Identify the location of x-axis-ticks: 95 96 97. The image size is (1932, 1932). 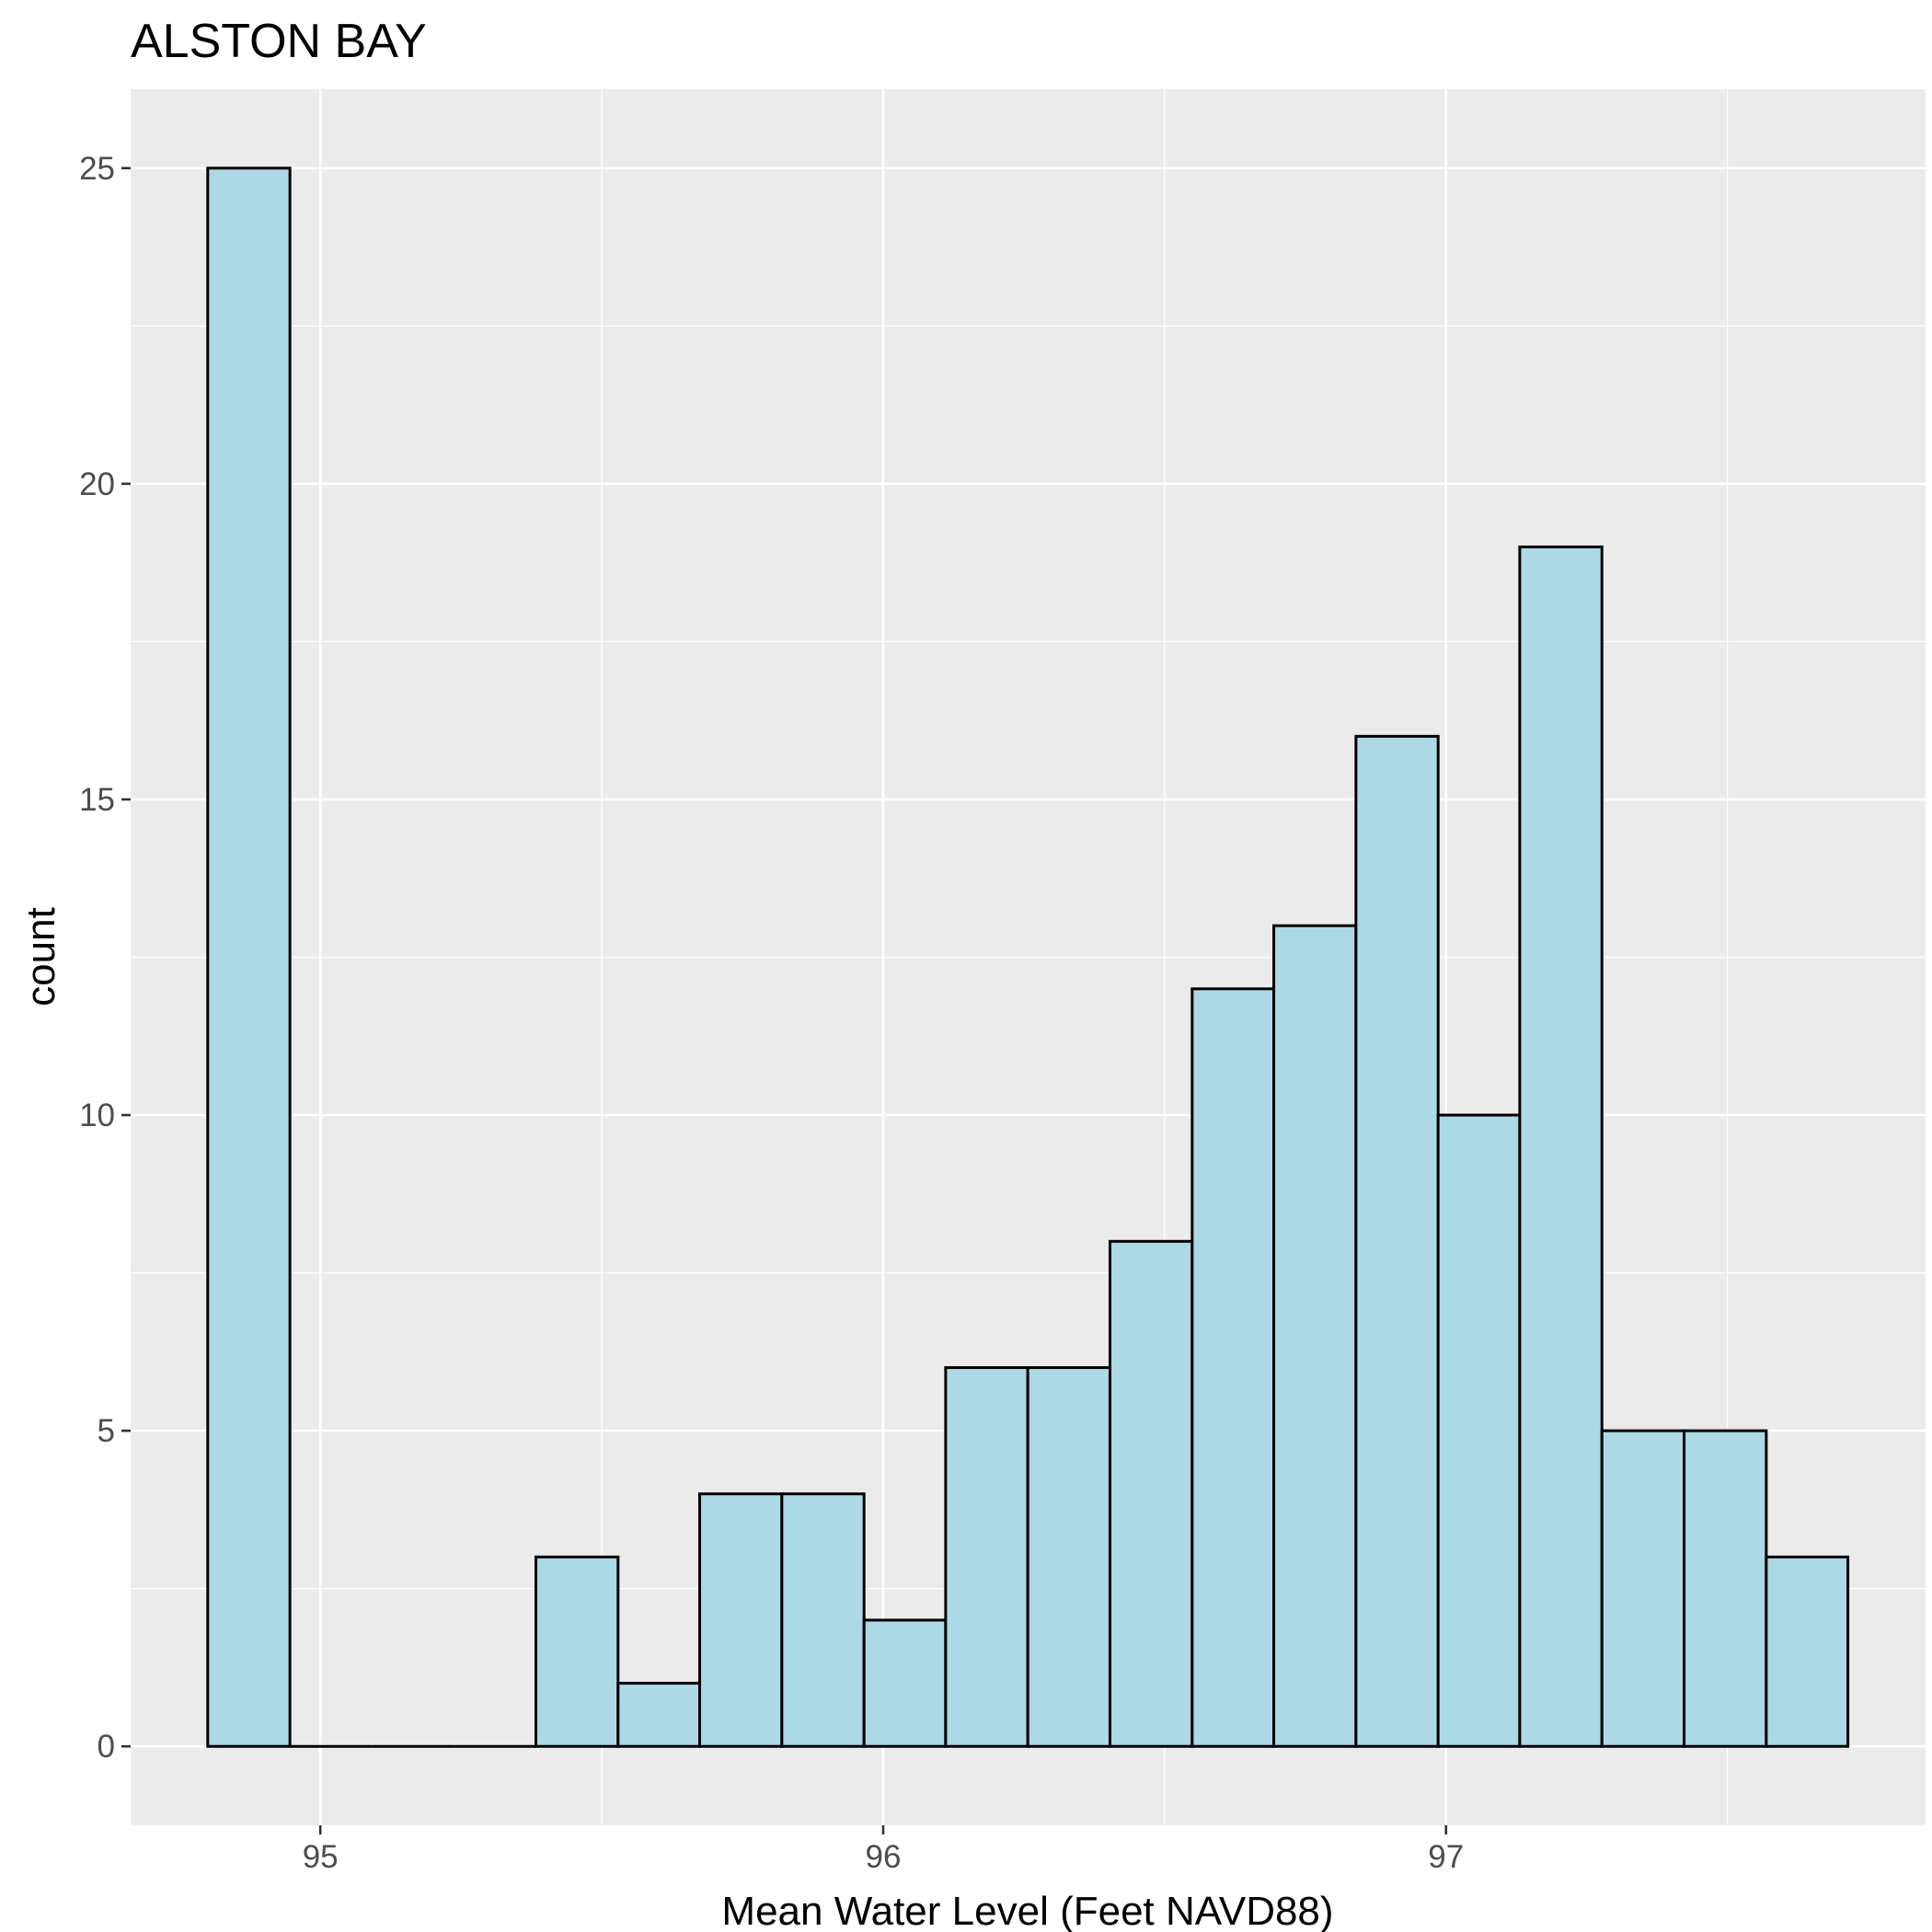
(883, 1850).